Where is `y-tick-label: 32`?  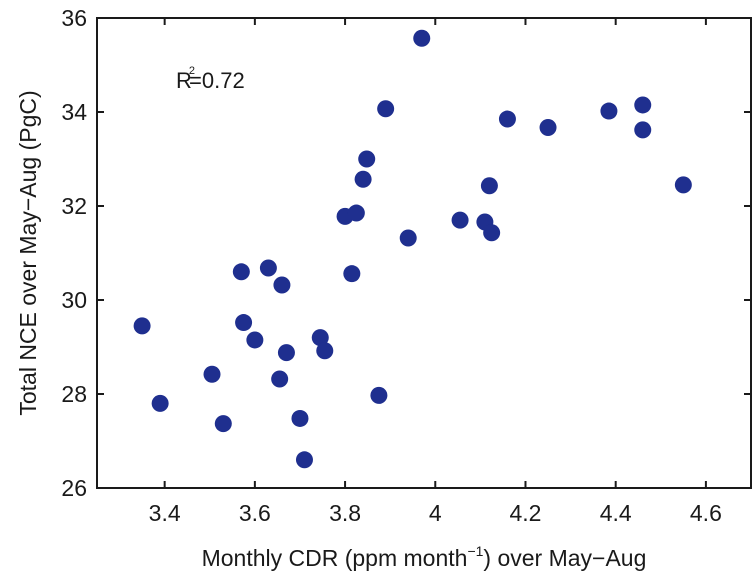 y-tick-label: 32 is located at coordinates (74, 206).